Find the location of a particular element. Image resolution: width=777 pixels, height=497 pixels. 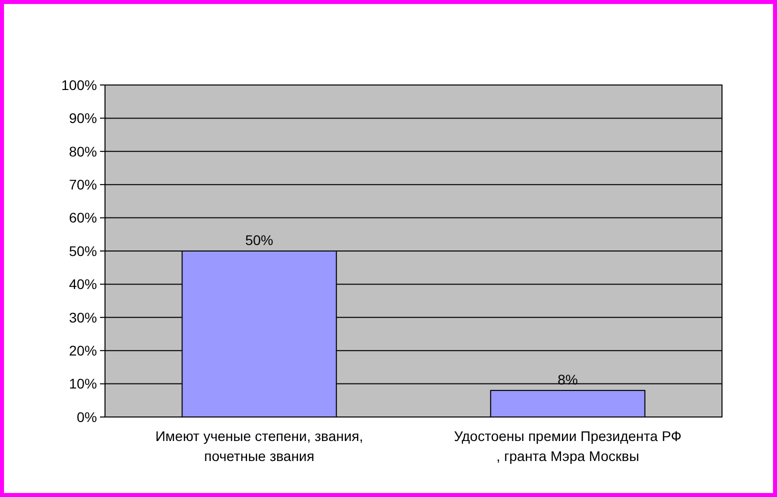

y-tick-label: 10% is located at coordinates (82, 384).